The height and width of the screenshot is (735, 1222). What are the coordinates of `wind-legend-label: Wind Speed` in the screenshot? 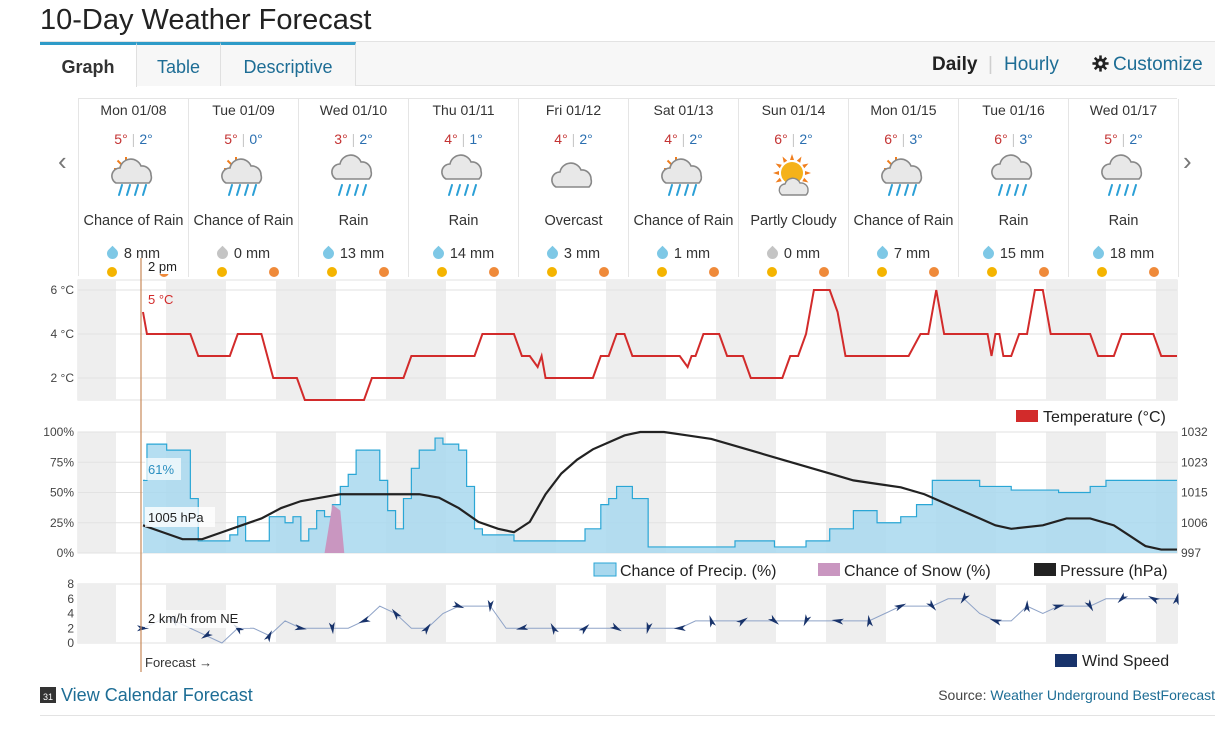 It's located at (1125, 661).